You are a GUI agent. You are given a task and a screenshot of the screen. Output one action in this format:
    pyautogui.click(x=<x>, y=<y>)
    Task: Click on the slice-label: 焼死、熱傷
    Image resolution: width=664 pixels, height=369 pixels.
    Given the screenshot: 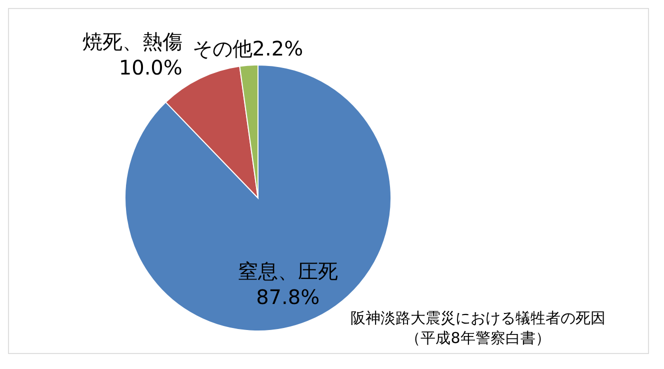 What is the action you would take?
    pyautogui.click(x=132, y=41)
    